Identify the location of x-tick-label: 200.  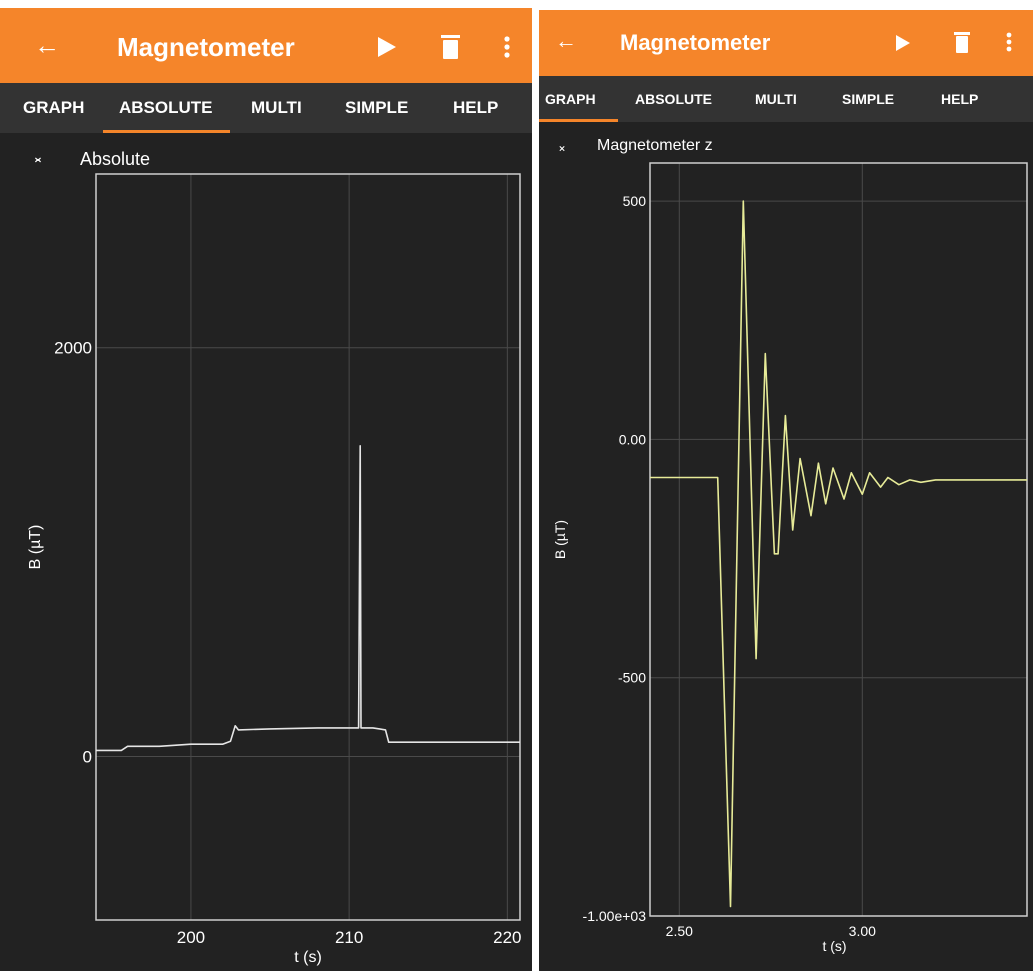
(191, 937).